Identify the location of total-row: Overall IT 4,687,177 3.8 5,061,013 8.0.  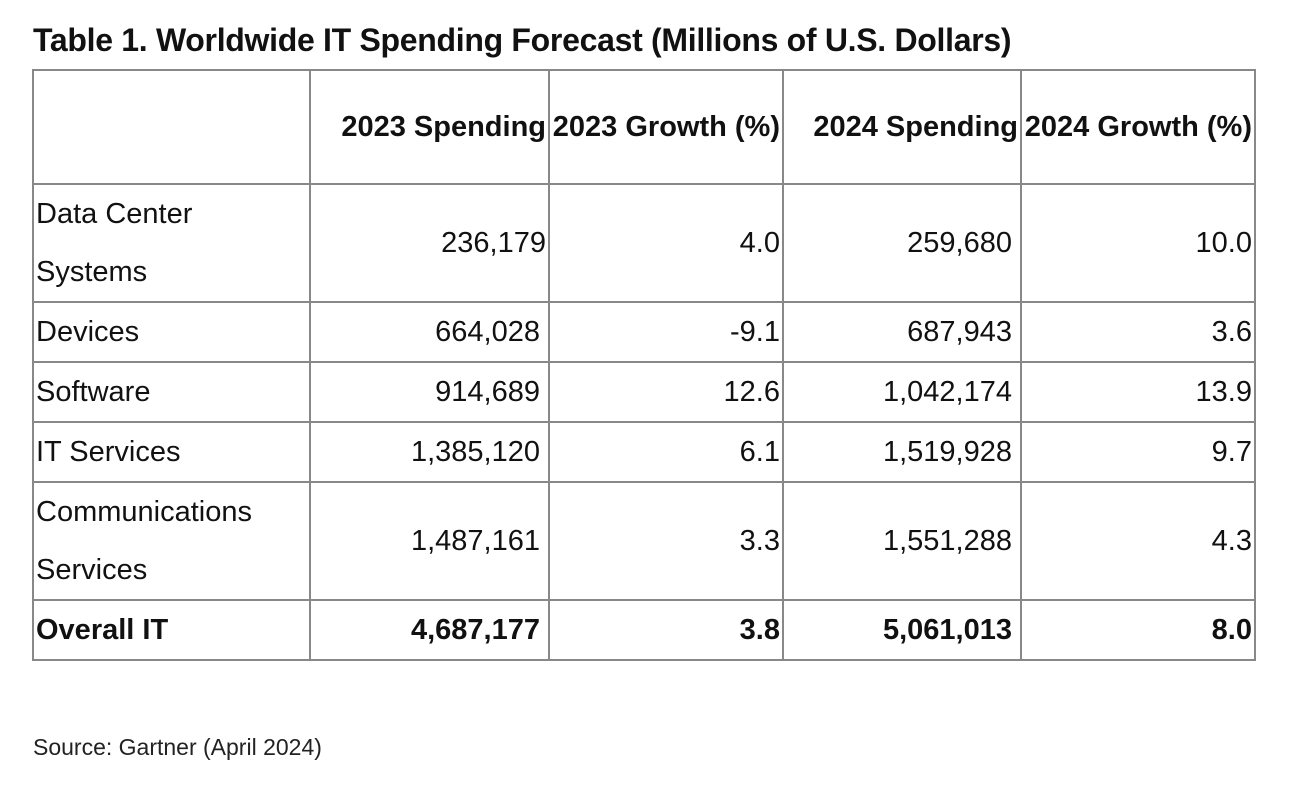
(644, 630).